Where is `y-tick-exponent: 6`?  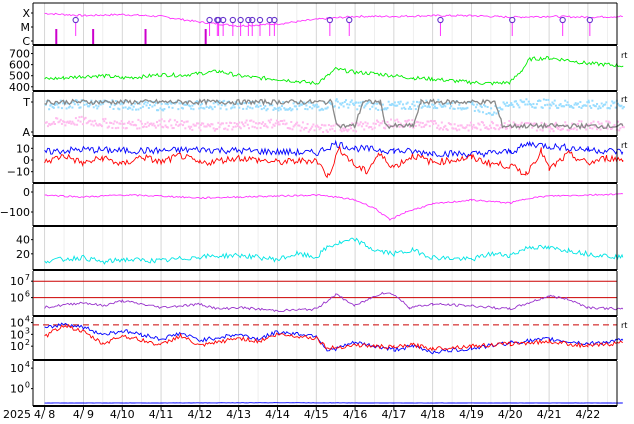 y-tick-exponent: 6 is located at coordinates (27, 294).